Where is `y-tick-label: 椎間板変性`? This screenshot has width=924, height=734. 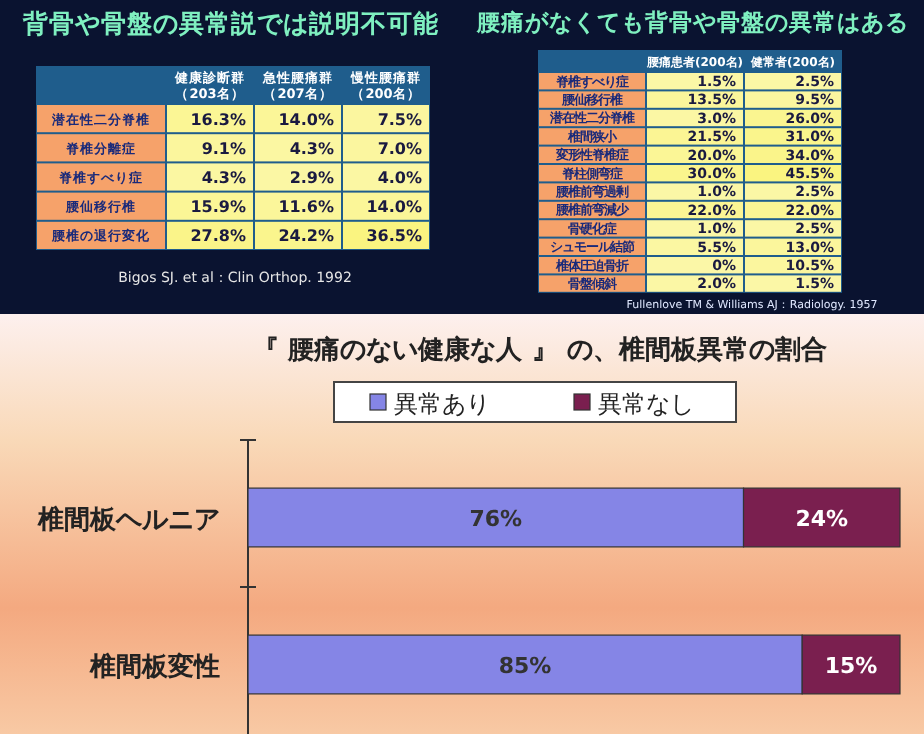
y-tick-label: 椎間板変性 is located at coordinates (154, 666).